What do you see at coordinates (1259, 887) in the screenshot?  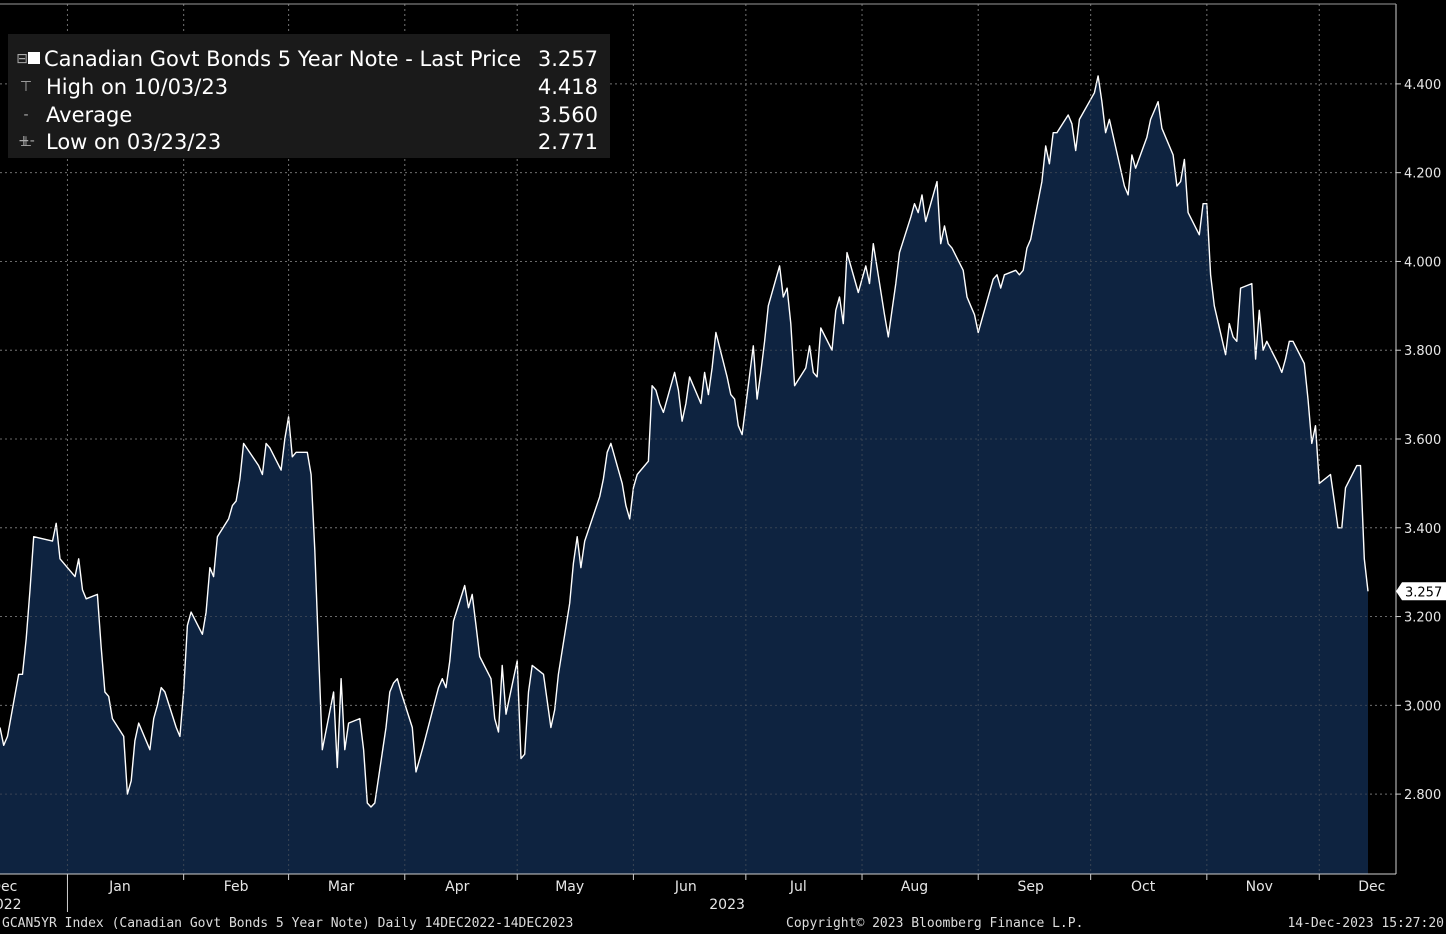 I see `x-tick-label: Nov` at bounding box center [1259, 887].